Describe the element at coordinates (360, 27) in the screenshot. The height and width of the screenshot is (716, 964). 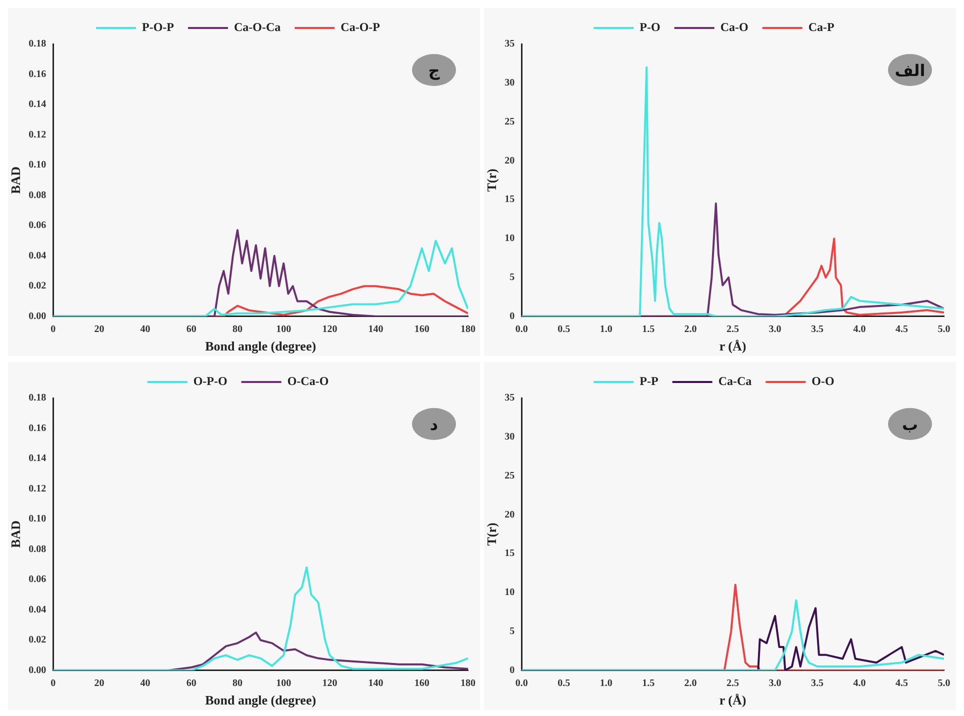
I see `legend-label: Ca-O-P` at that location.